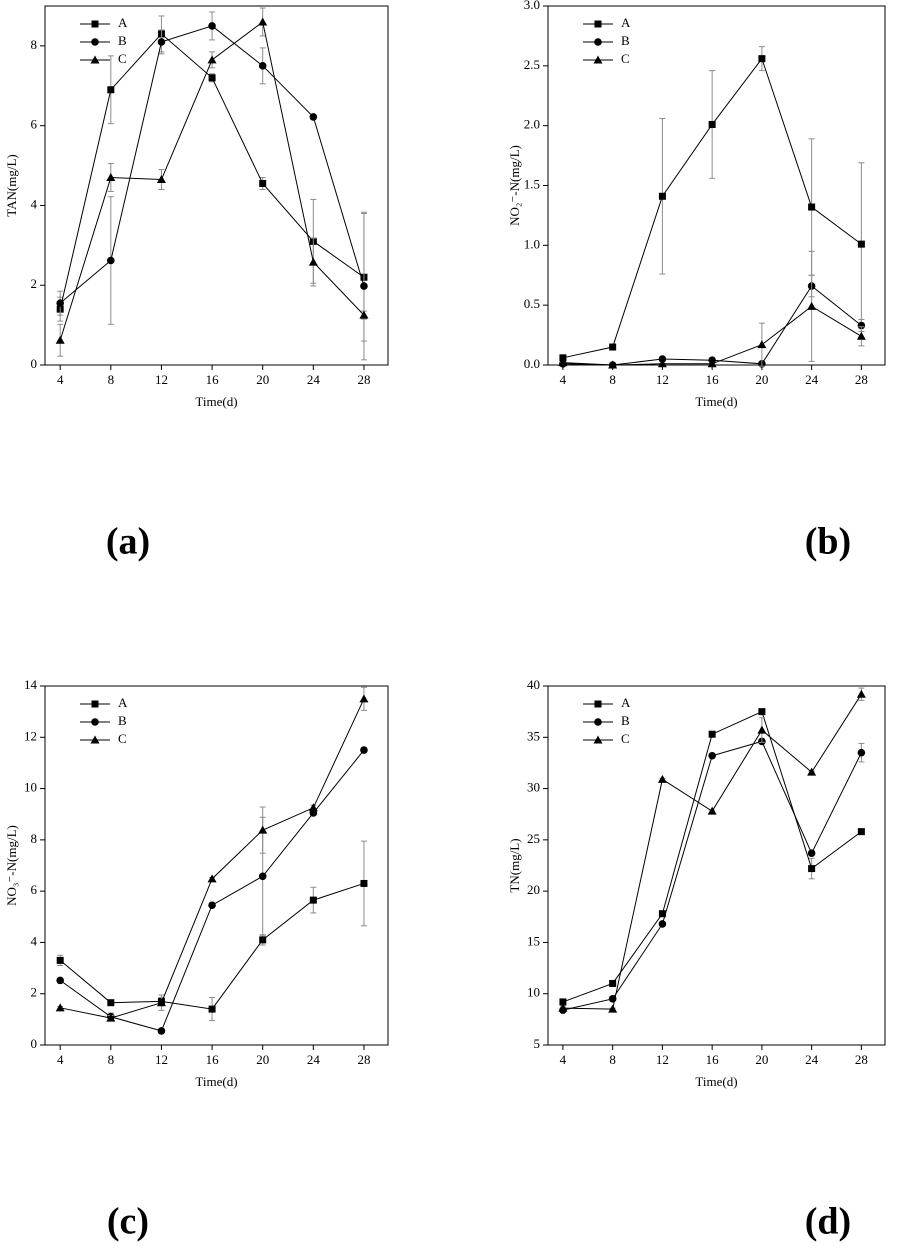 This screenshot has height=1260, width=900. I want to click on y-tick-label: 35, so click(533, 735).